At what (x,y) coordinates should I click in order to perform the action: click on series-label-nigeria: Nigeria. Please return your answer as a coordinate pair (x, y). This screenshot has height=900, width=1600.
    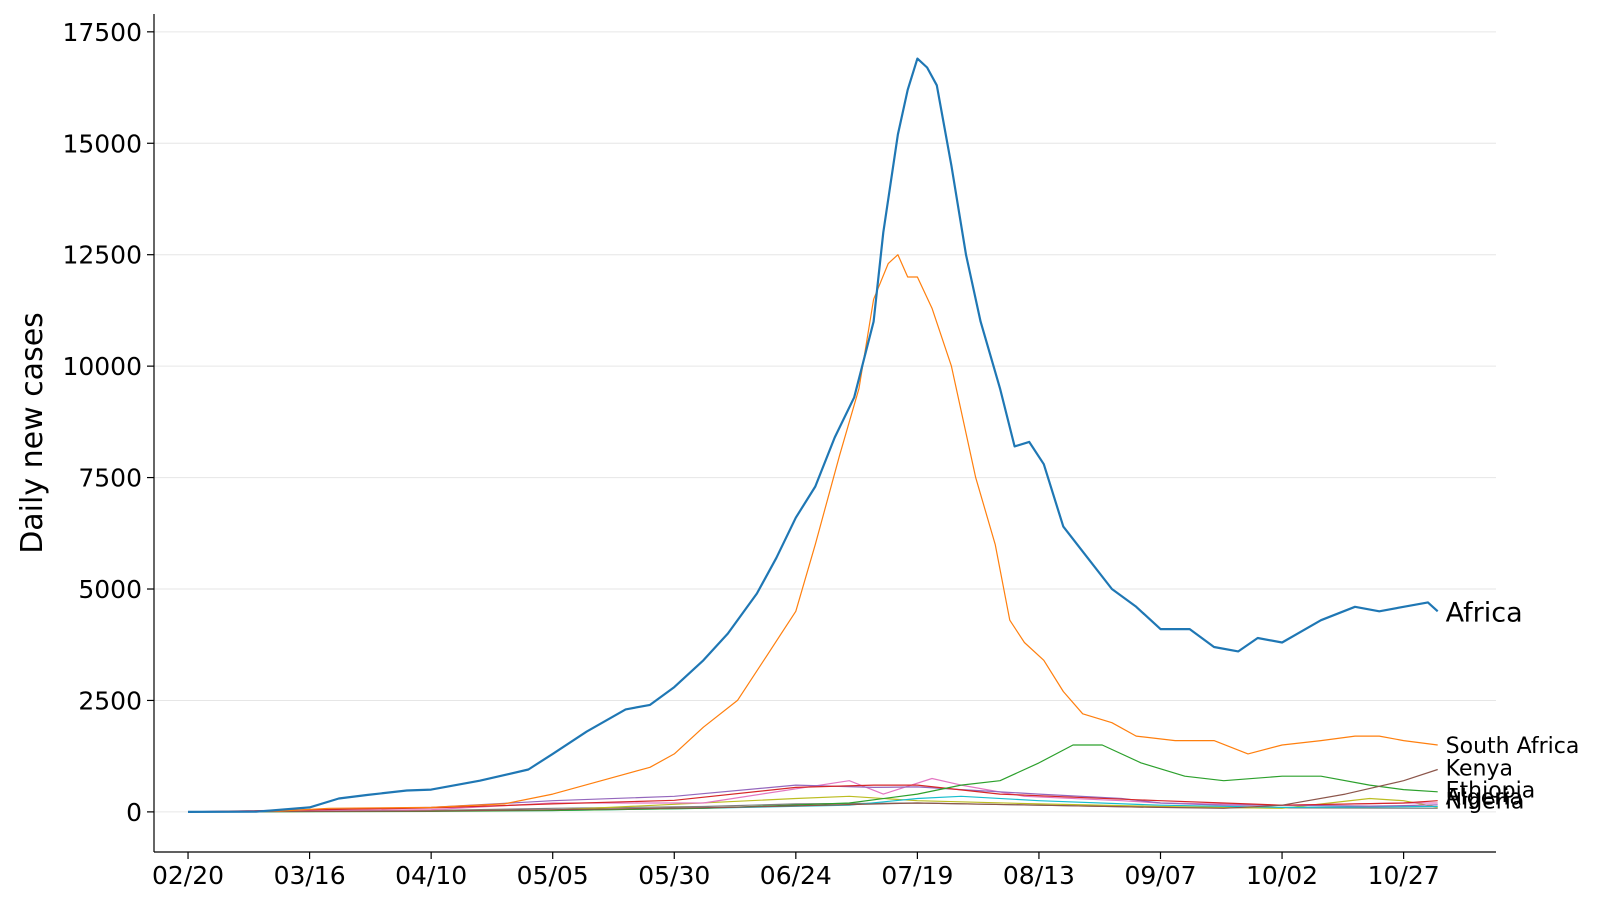
    Looking at the image, I should click on (1485, 802).